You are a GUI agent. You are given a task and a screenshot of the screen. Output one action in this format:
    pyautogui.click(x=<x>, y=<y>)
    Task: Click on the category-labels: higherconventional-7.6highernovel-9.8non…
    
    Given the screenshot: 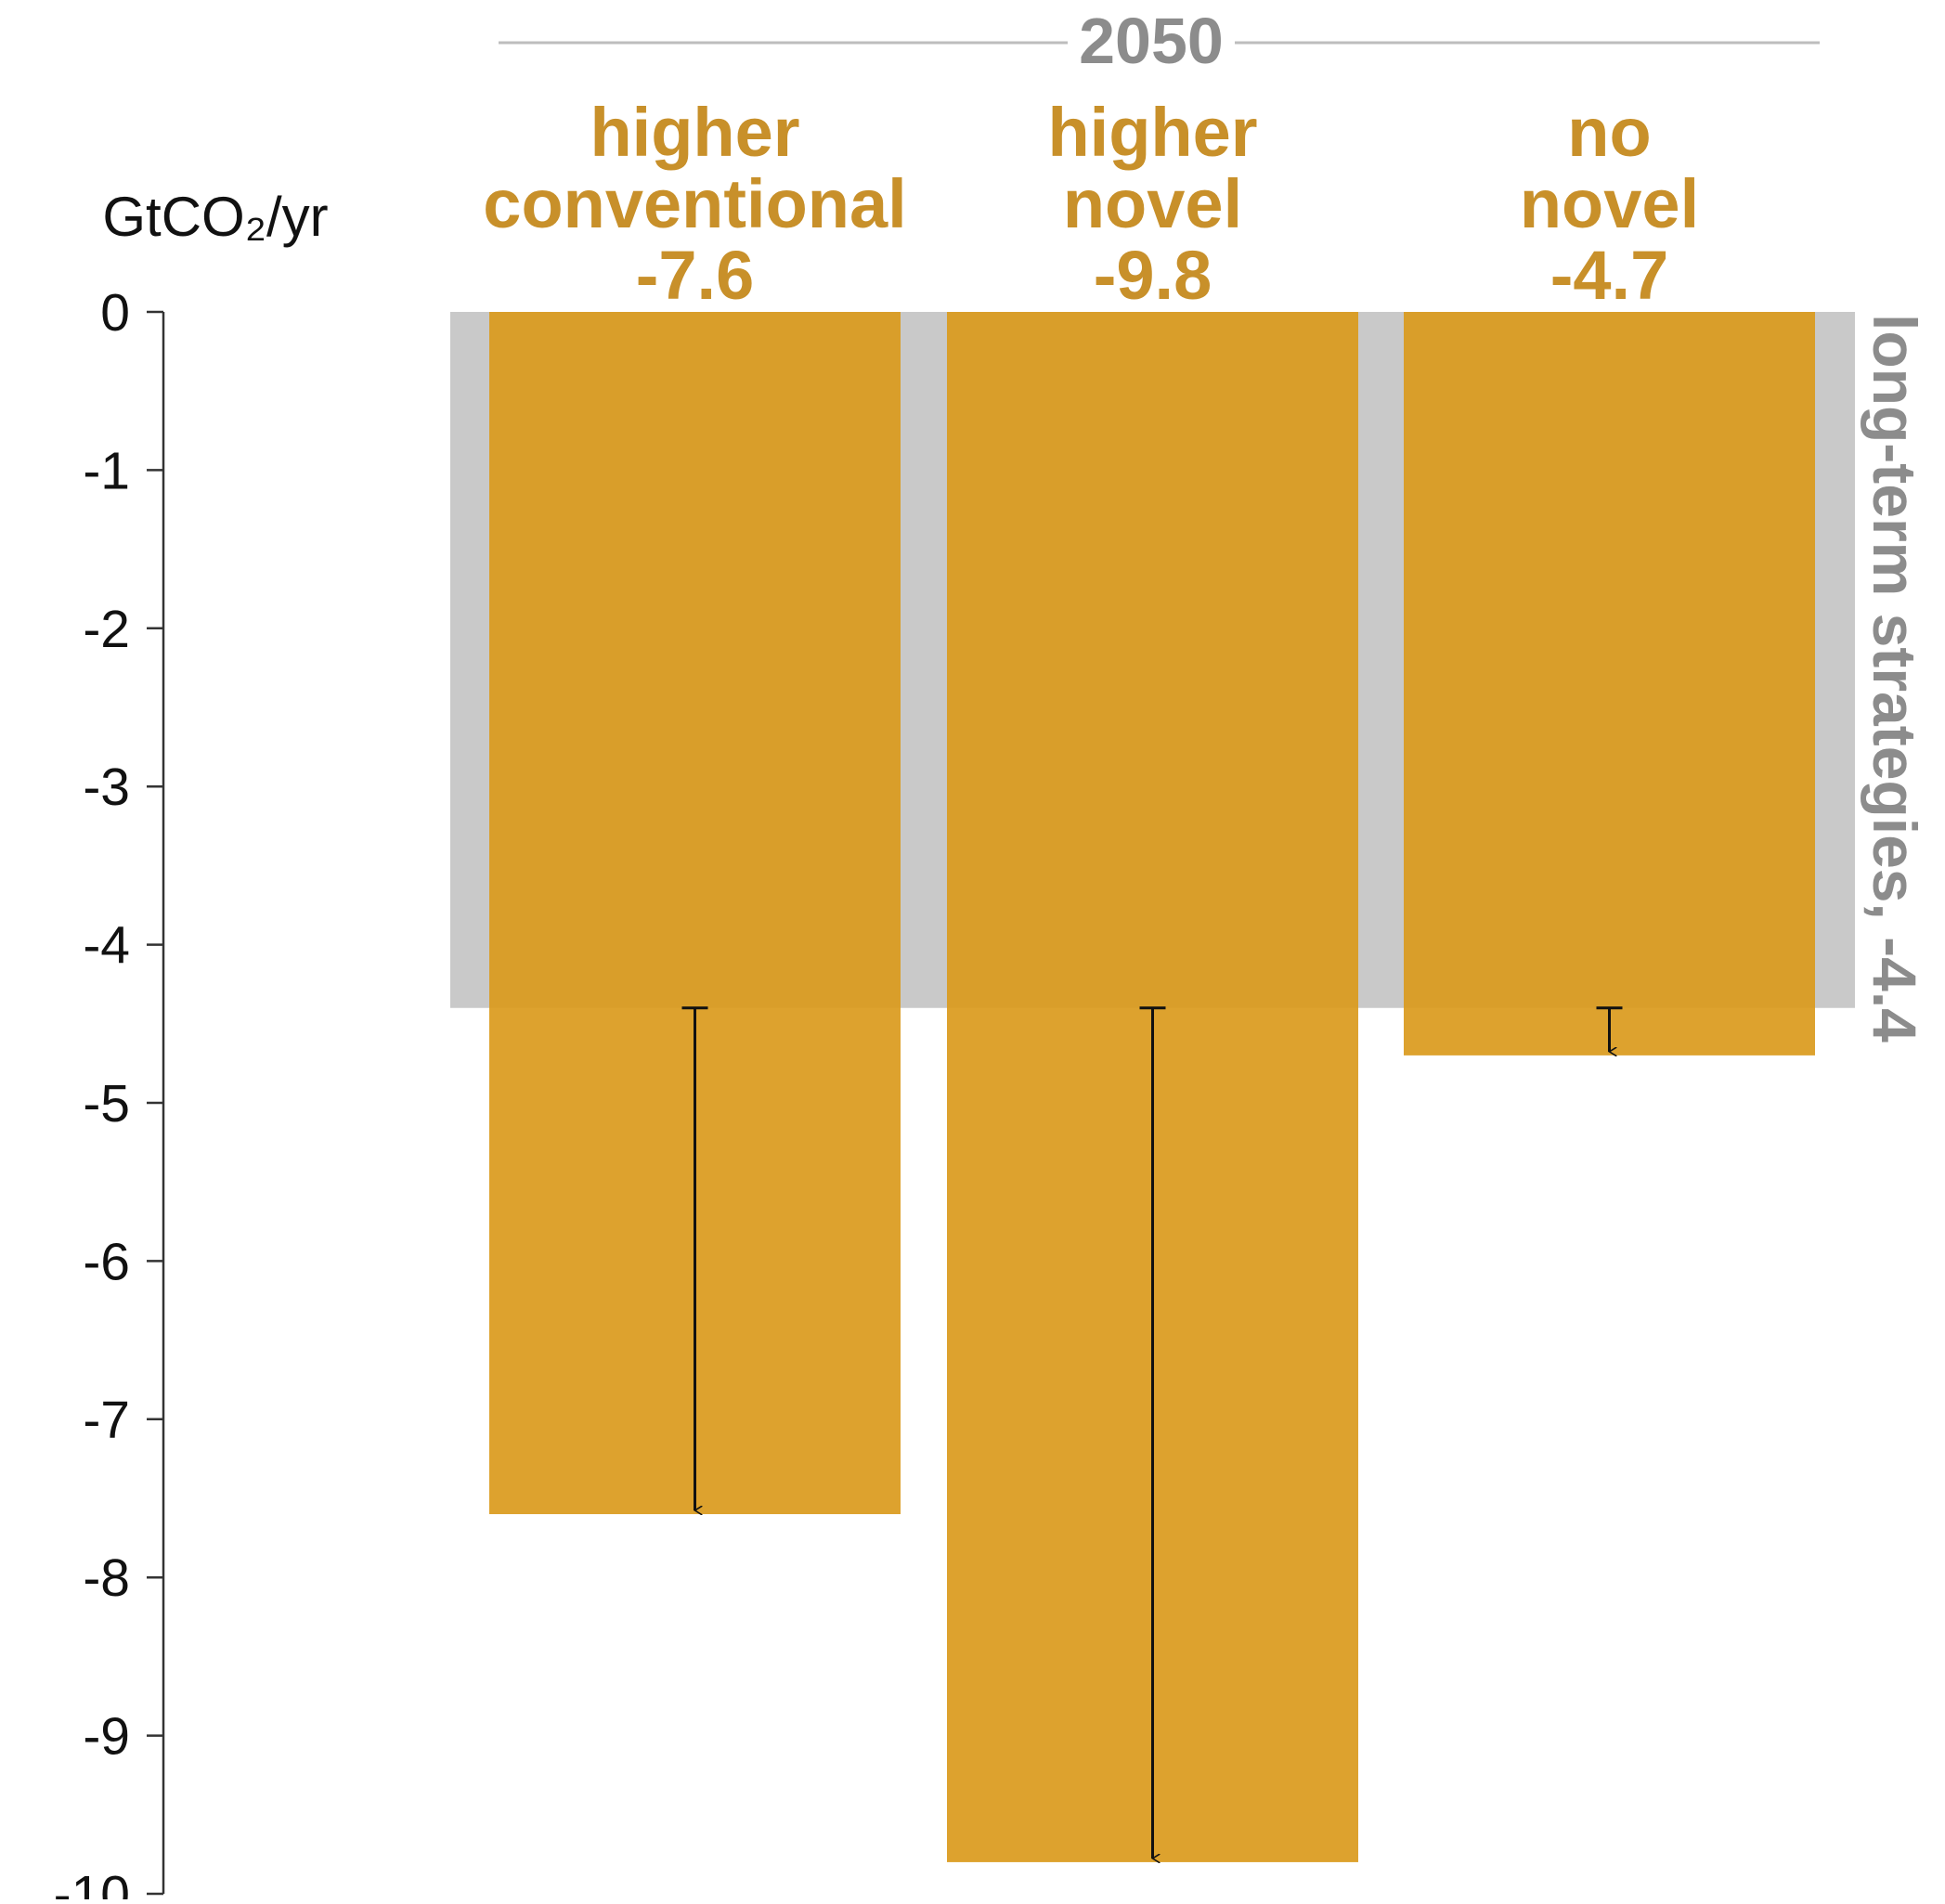 What is the action you would take?
    pyautogui.click(x=1091, y=204)
    